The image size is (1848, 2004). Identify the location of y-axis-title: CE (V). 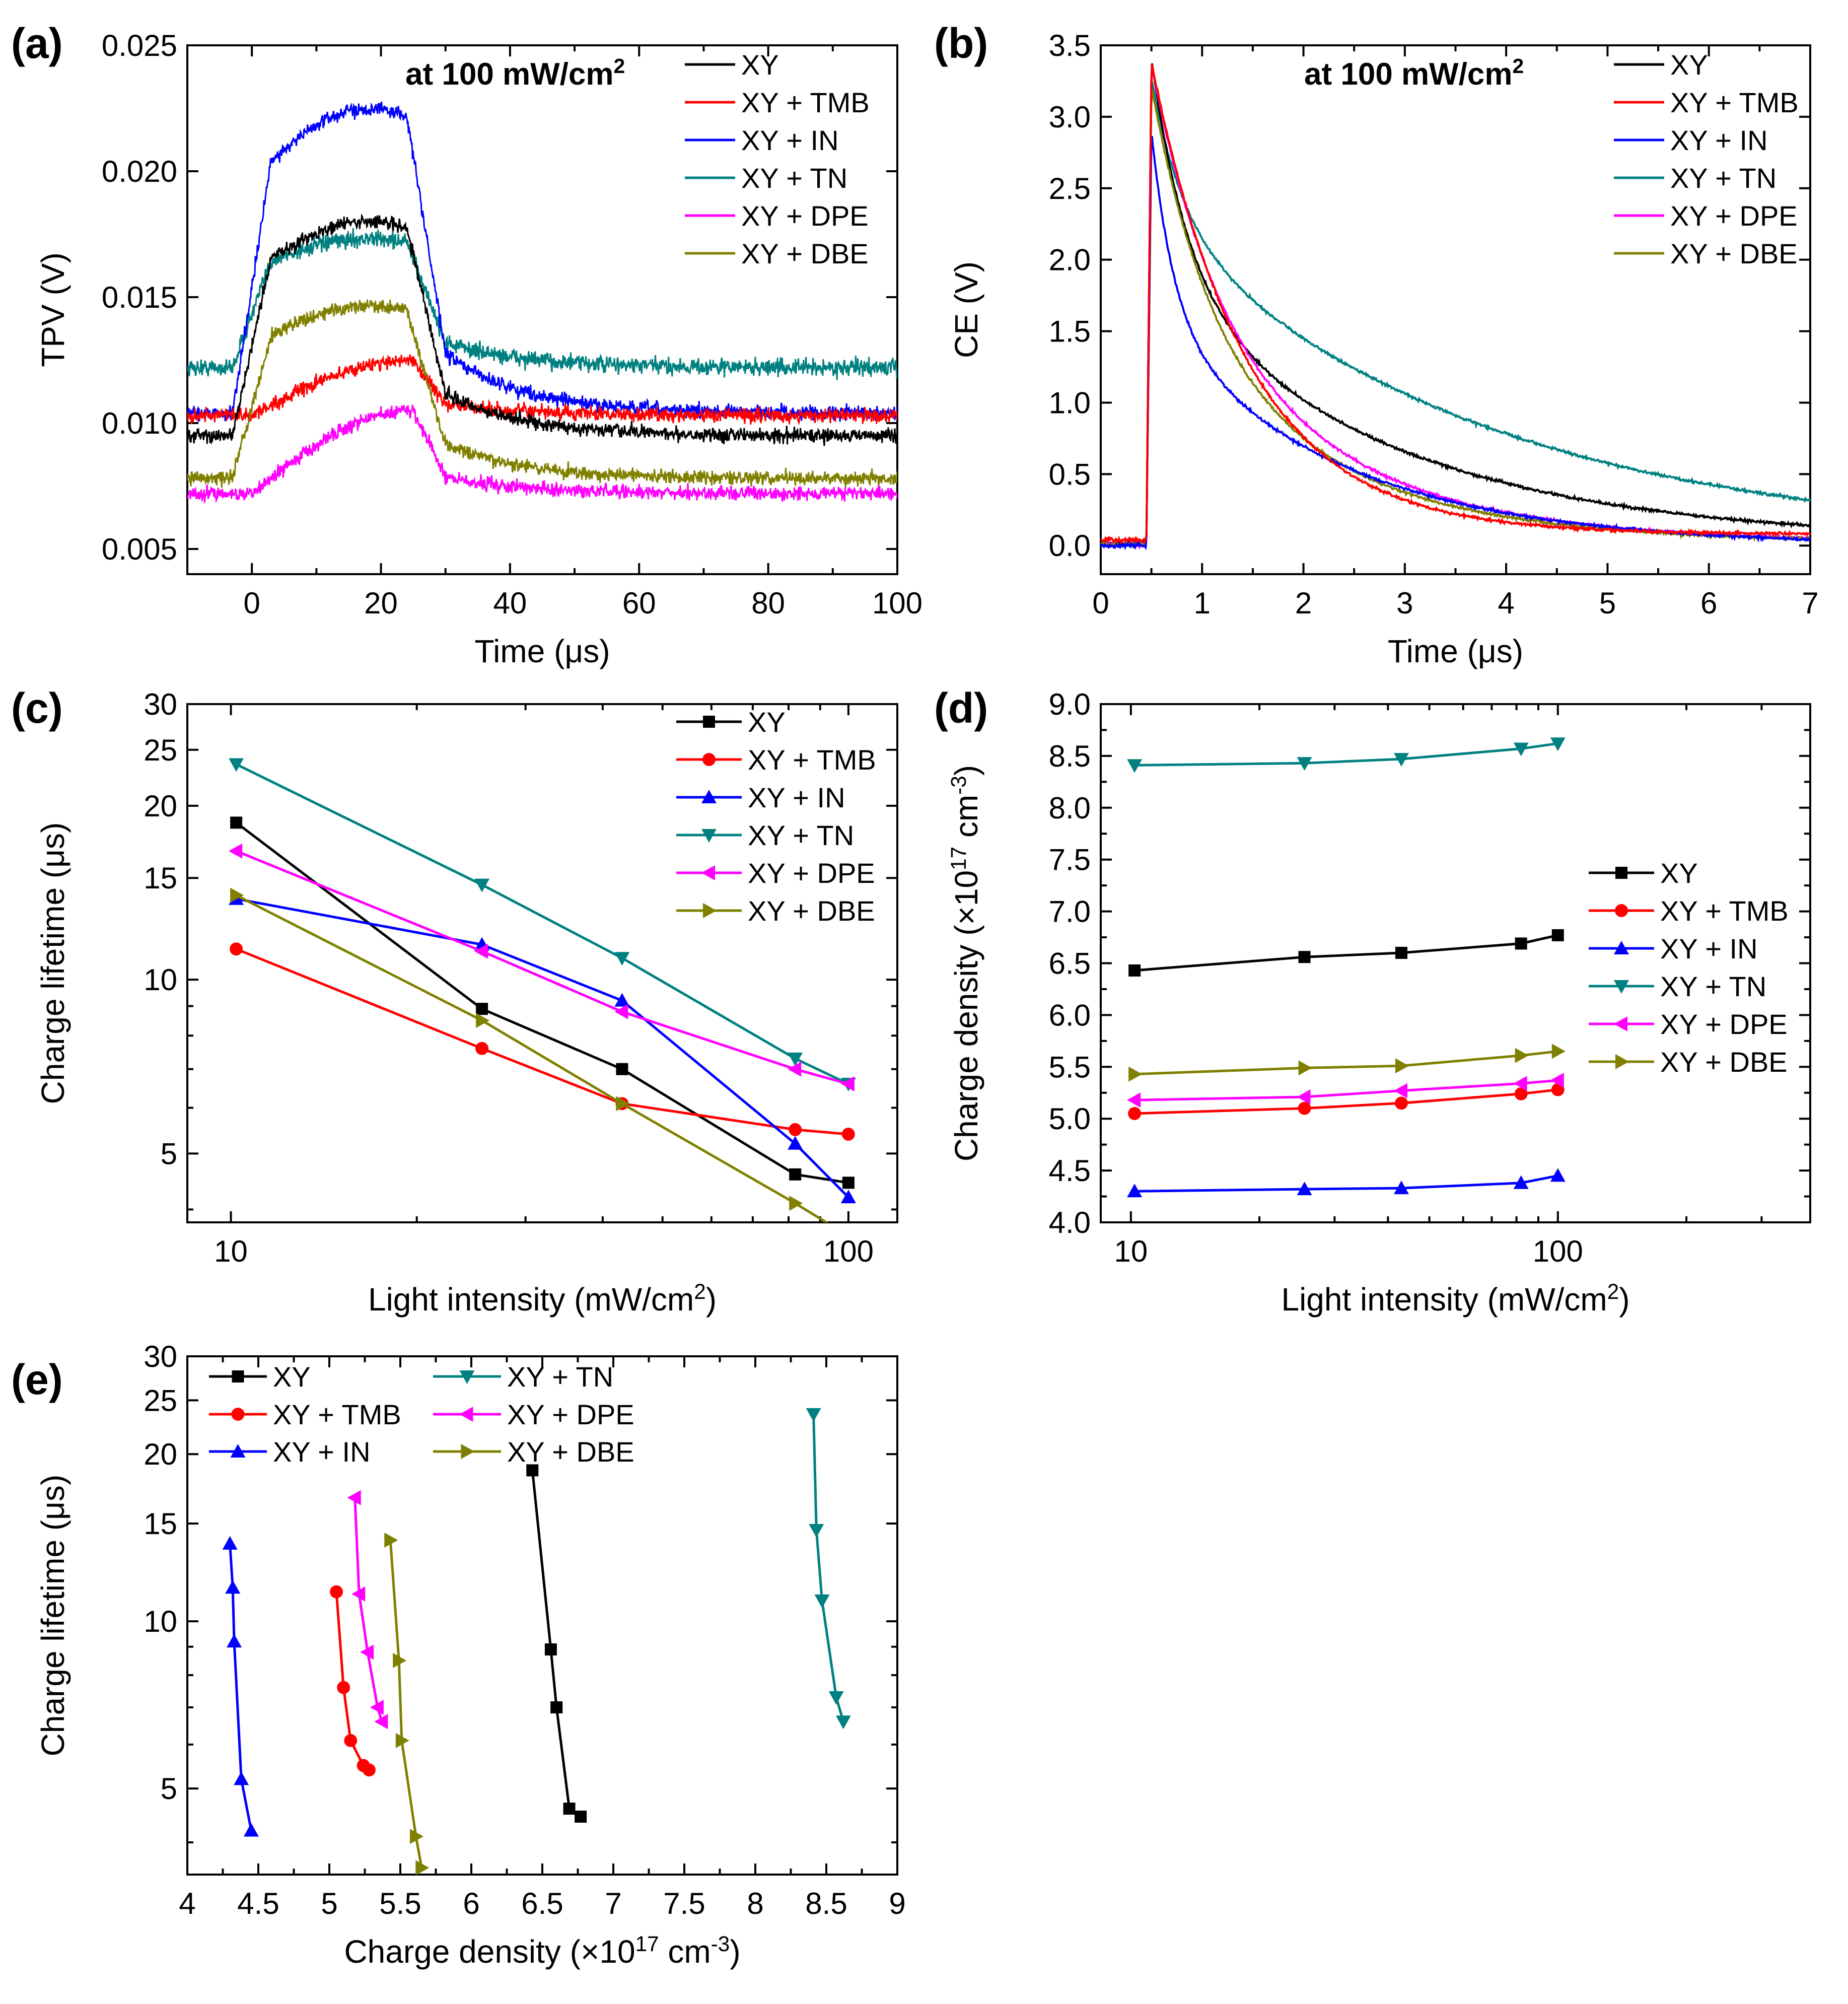
(966, 309).